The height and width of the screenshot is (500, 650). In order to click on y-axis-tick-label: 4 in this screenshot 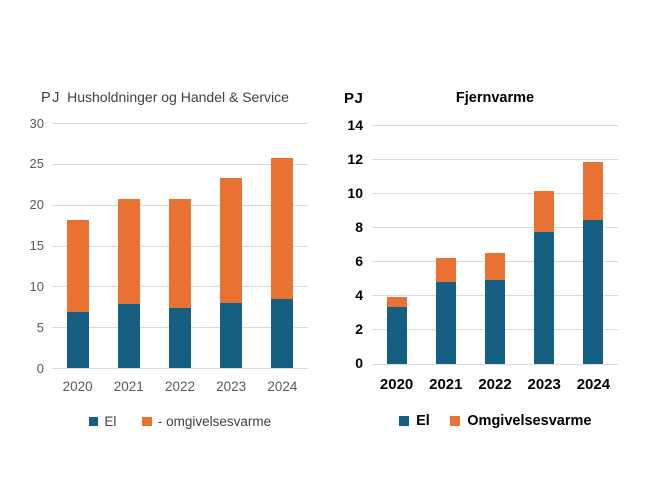, I will do `click(359, 294)`.